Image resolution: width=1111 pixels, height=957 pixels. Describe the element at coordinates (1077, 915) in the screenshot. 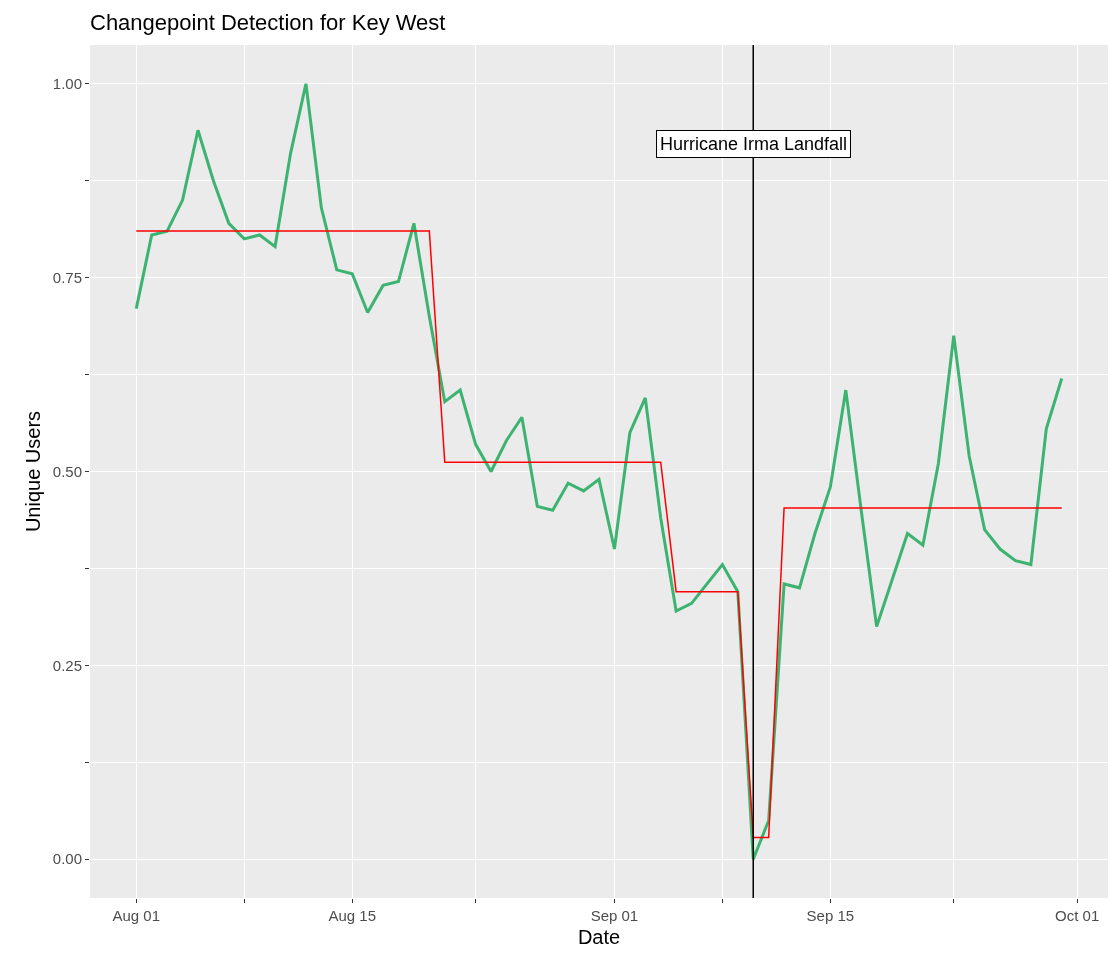

I see `x-tick-label: Oct 01` at that location.